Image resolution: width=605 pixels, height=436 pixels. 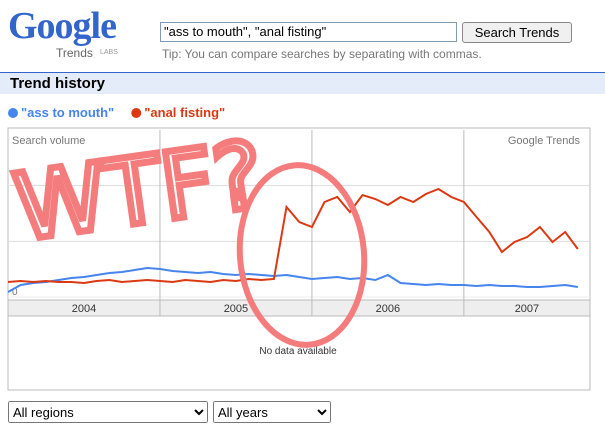 What do you see at coordinates (517, 32) in the screenshot?
I see `search-button: Search Trends` at bounding box center [517, 32].